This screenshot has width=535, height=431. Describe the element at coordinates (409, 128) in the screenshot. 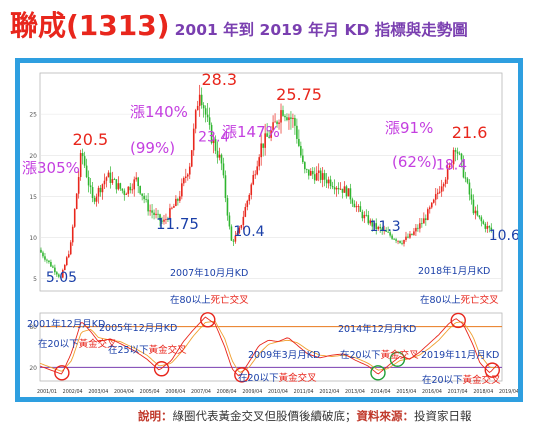

I see `rise-label: 漲91%` at that location.